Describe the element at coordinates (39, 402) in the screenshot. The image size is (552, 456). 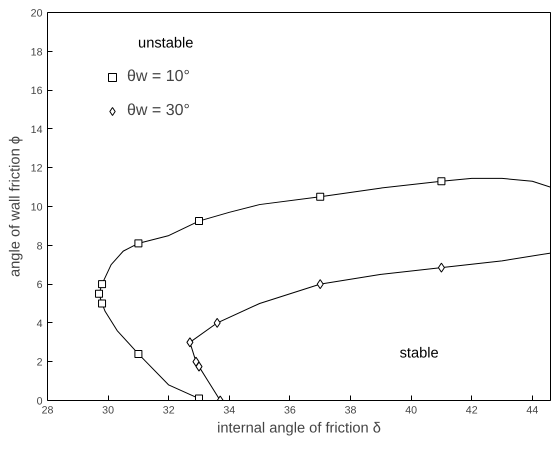
I see `y-tick-label: 0` at that location.